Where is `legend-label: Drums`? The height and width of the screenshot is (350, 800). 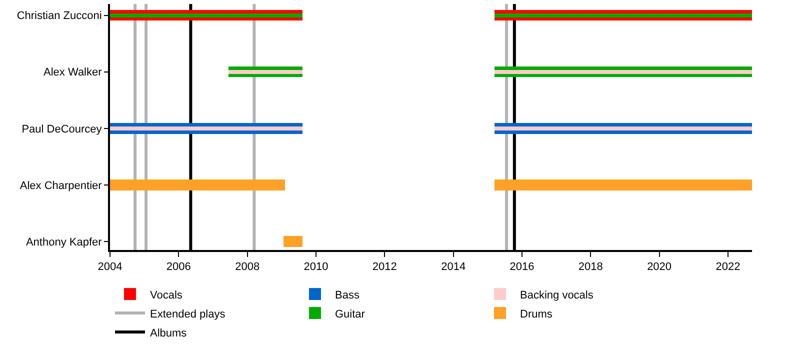 legend-label: Drums is located at coordinates (536, 314).